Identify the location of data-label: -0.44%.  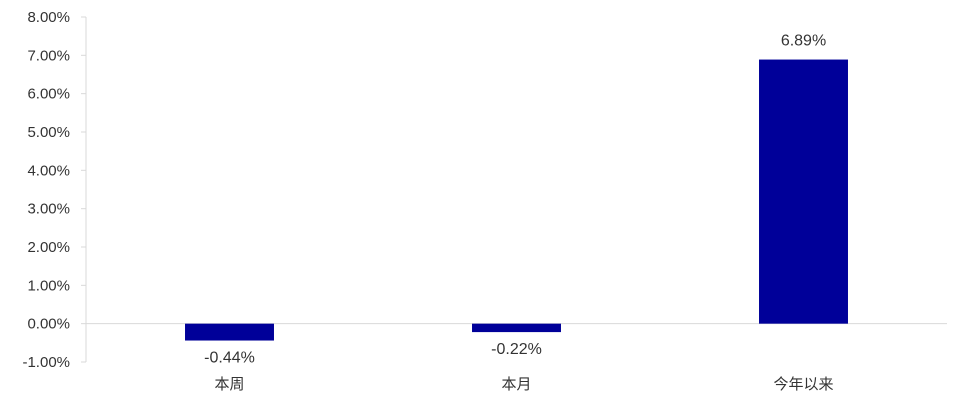
(229, 358).